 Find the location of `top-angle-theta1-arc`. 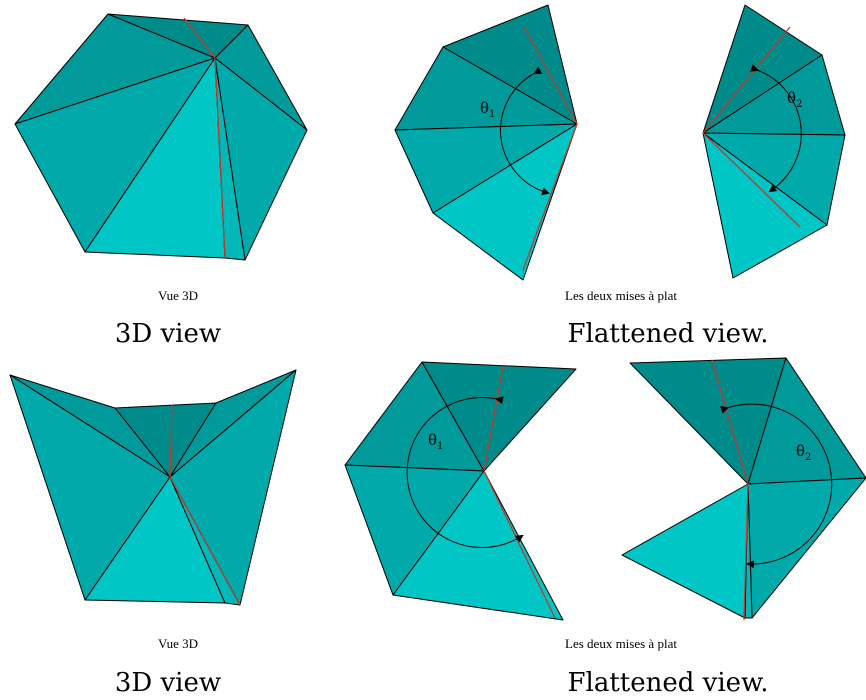

top-angle-theta1-arc is located at coordinates (525, 131).